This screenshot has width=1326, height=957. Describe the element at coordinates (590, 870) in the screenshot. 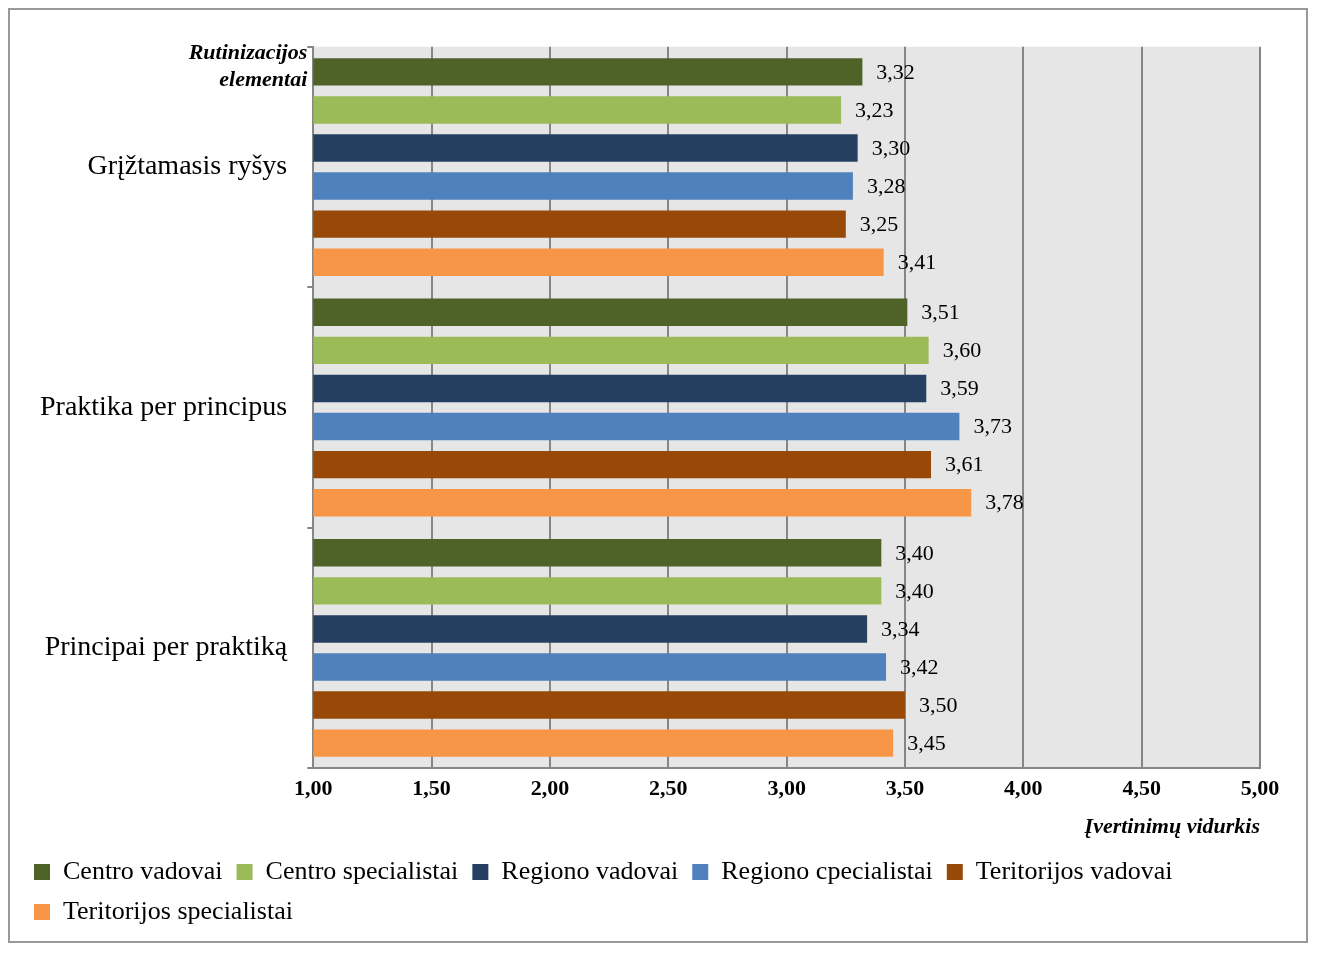

I see `legend-label: Regiono vadovai` at that location.